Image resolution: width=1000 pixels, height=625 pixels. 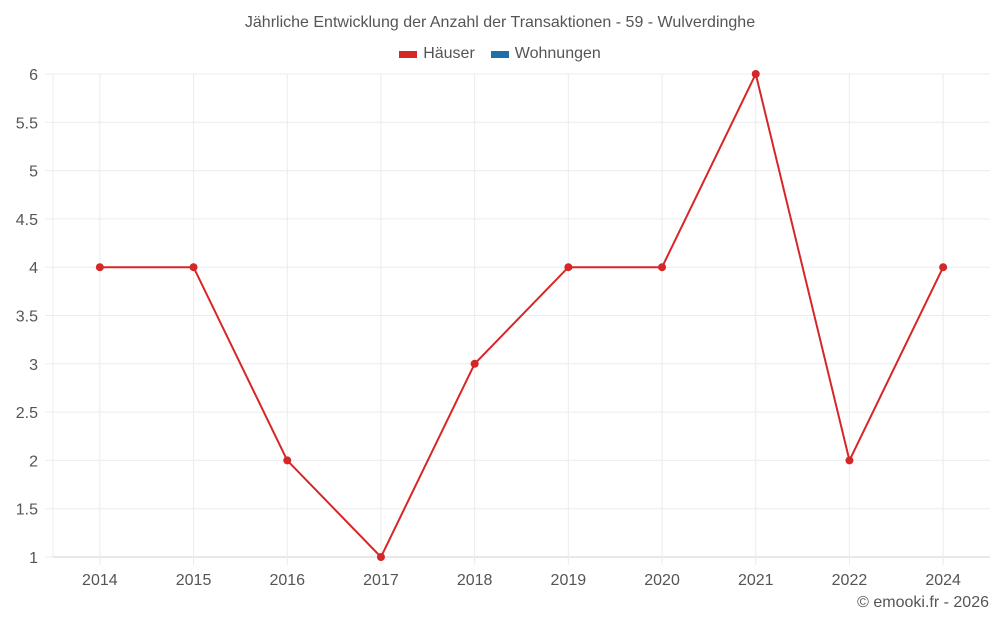 What do you see at coordinates (33, 172) in the screenshot?
I see `y-tick-label: 5` at bounding box center [33, 172].